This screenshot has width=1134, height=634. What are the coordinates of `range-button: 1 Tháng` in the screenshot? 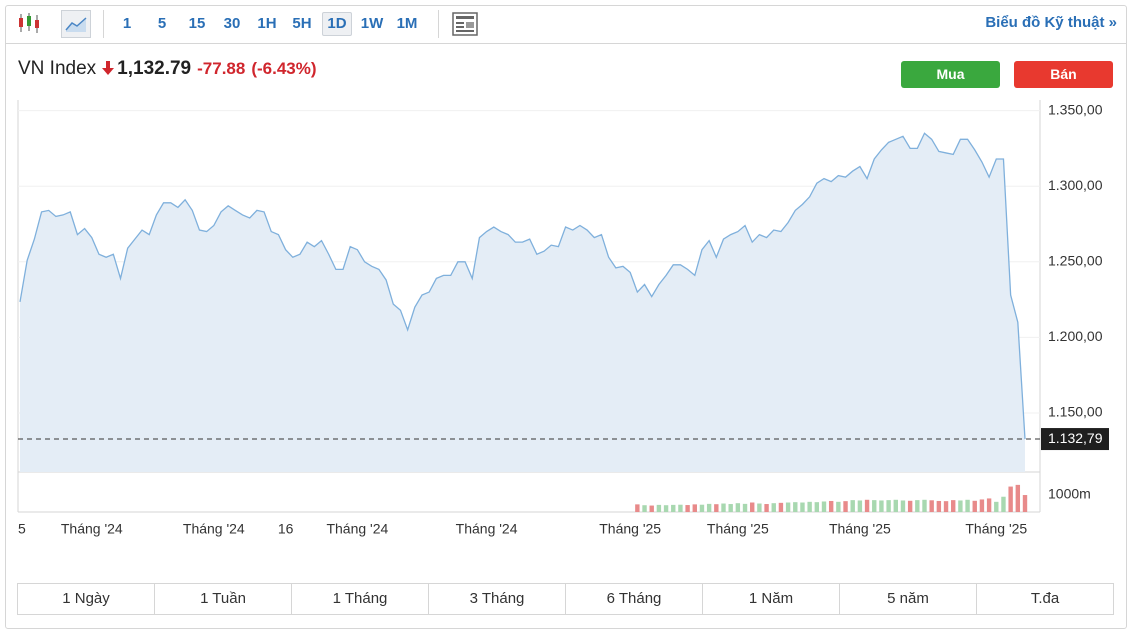 It's located at (359, 599).